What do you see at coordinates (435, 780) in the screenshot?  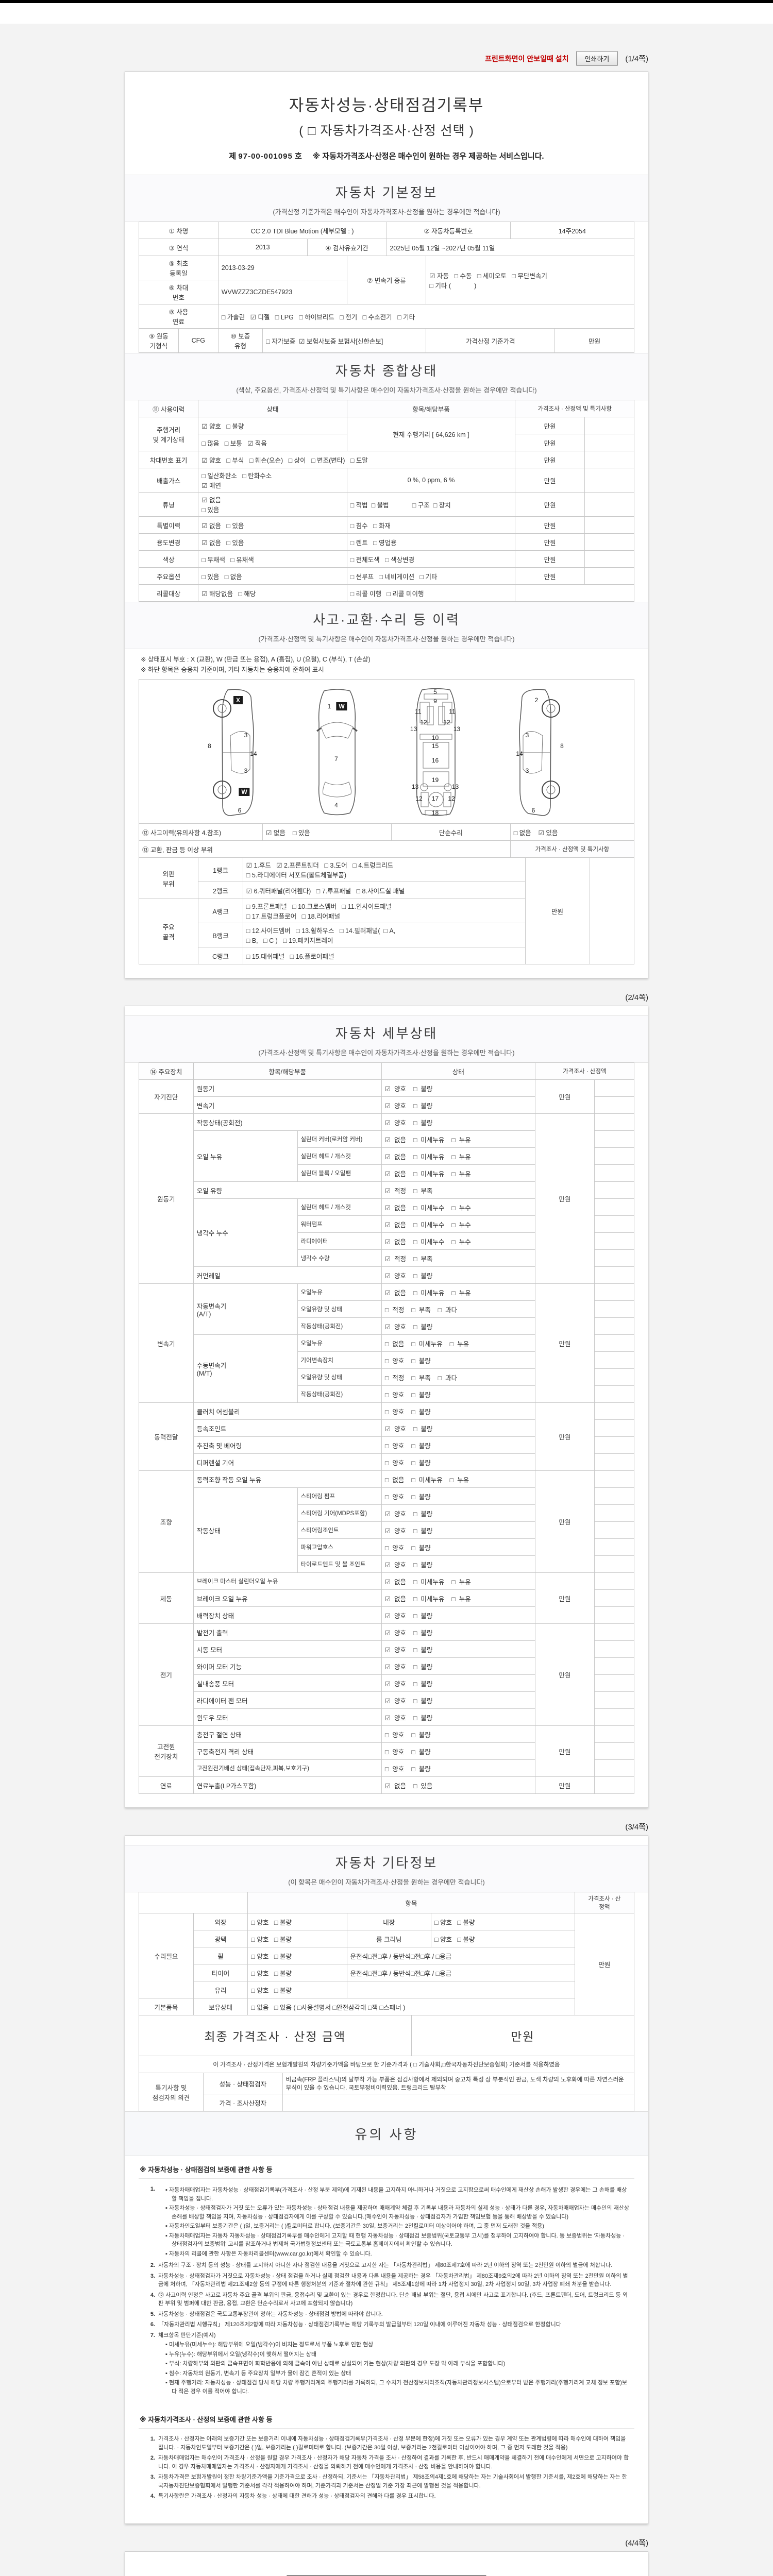 I see `panel-number-19: 19` at bounding box center [435, 780].